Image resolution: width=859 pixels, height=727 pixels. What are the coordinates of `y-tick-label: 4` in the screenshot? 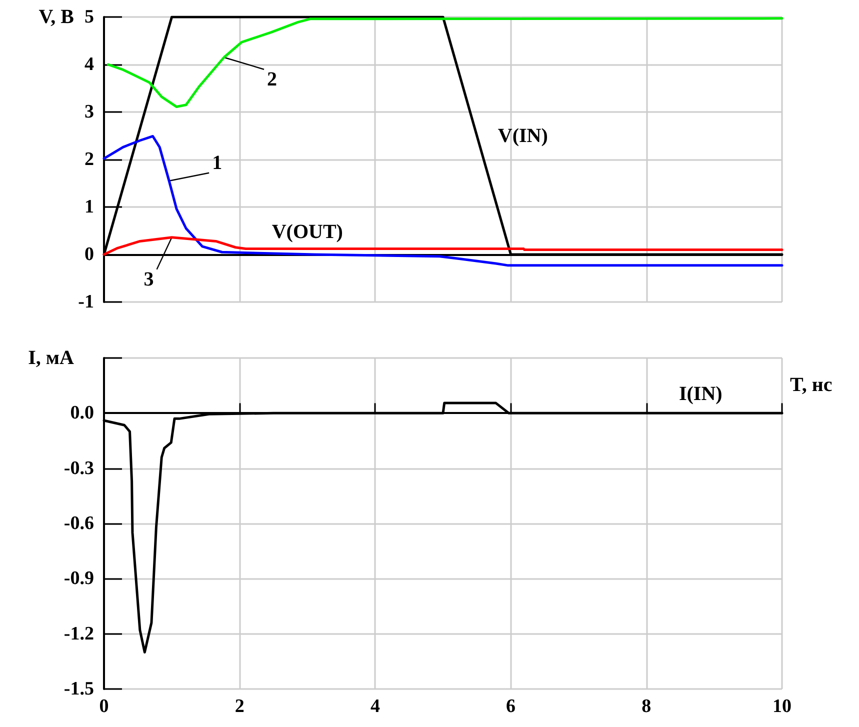 It's located at (89, 64).